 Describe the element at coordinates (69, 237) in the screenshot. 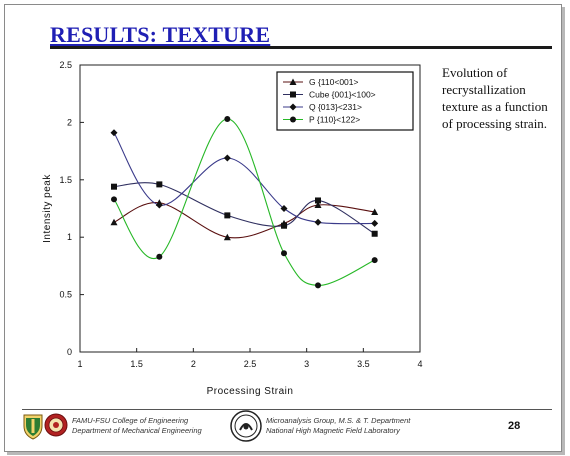

I see `y-tick-label: 1` at that location.